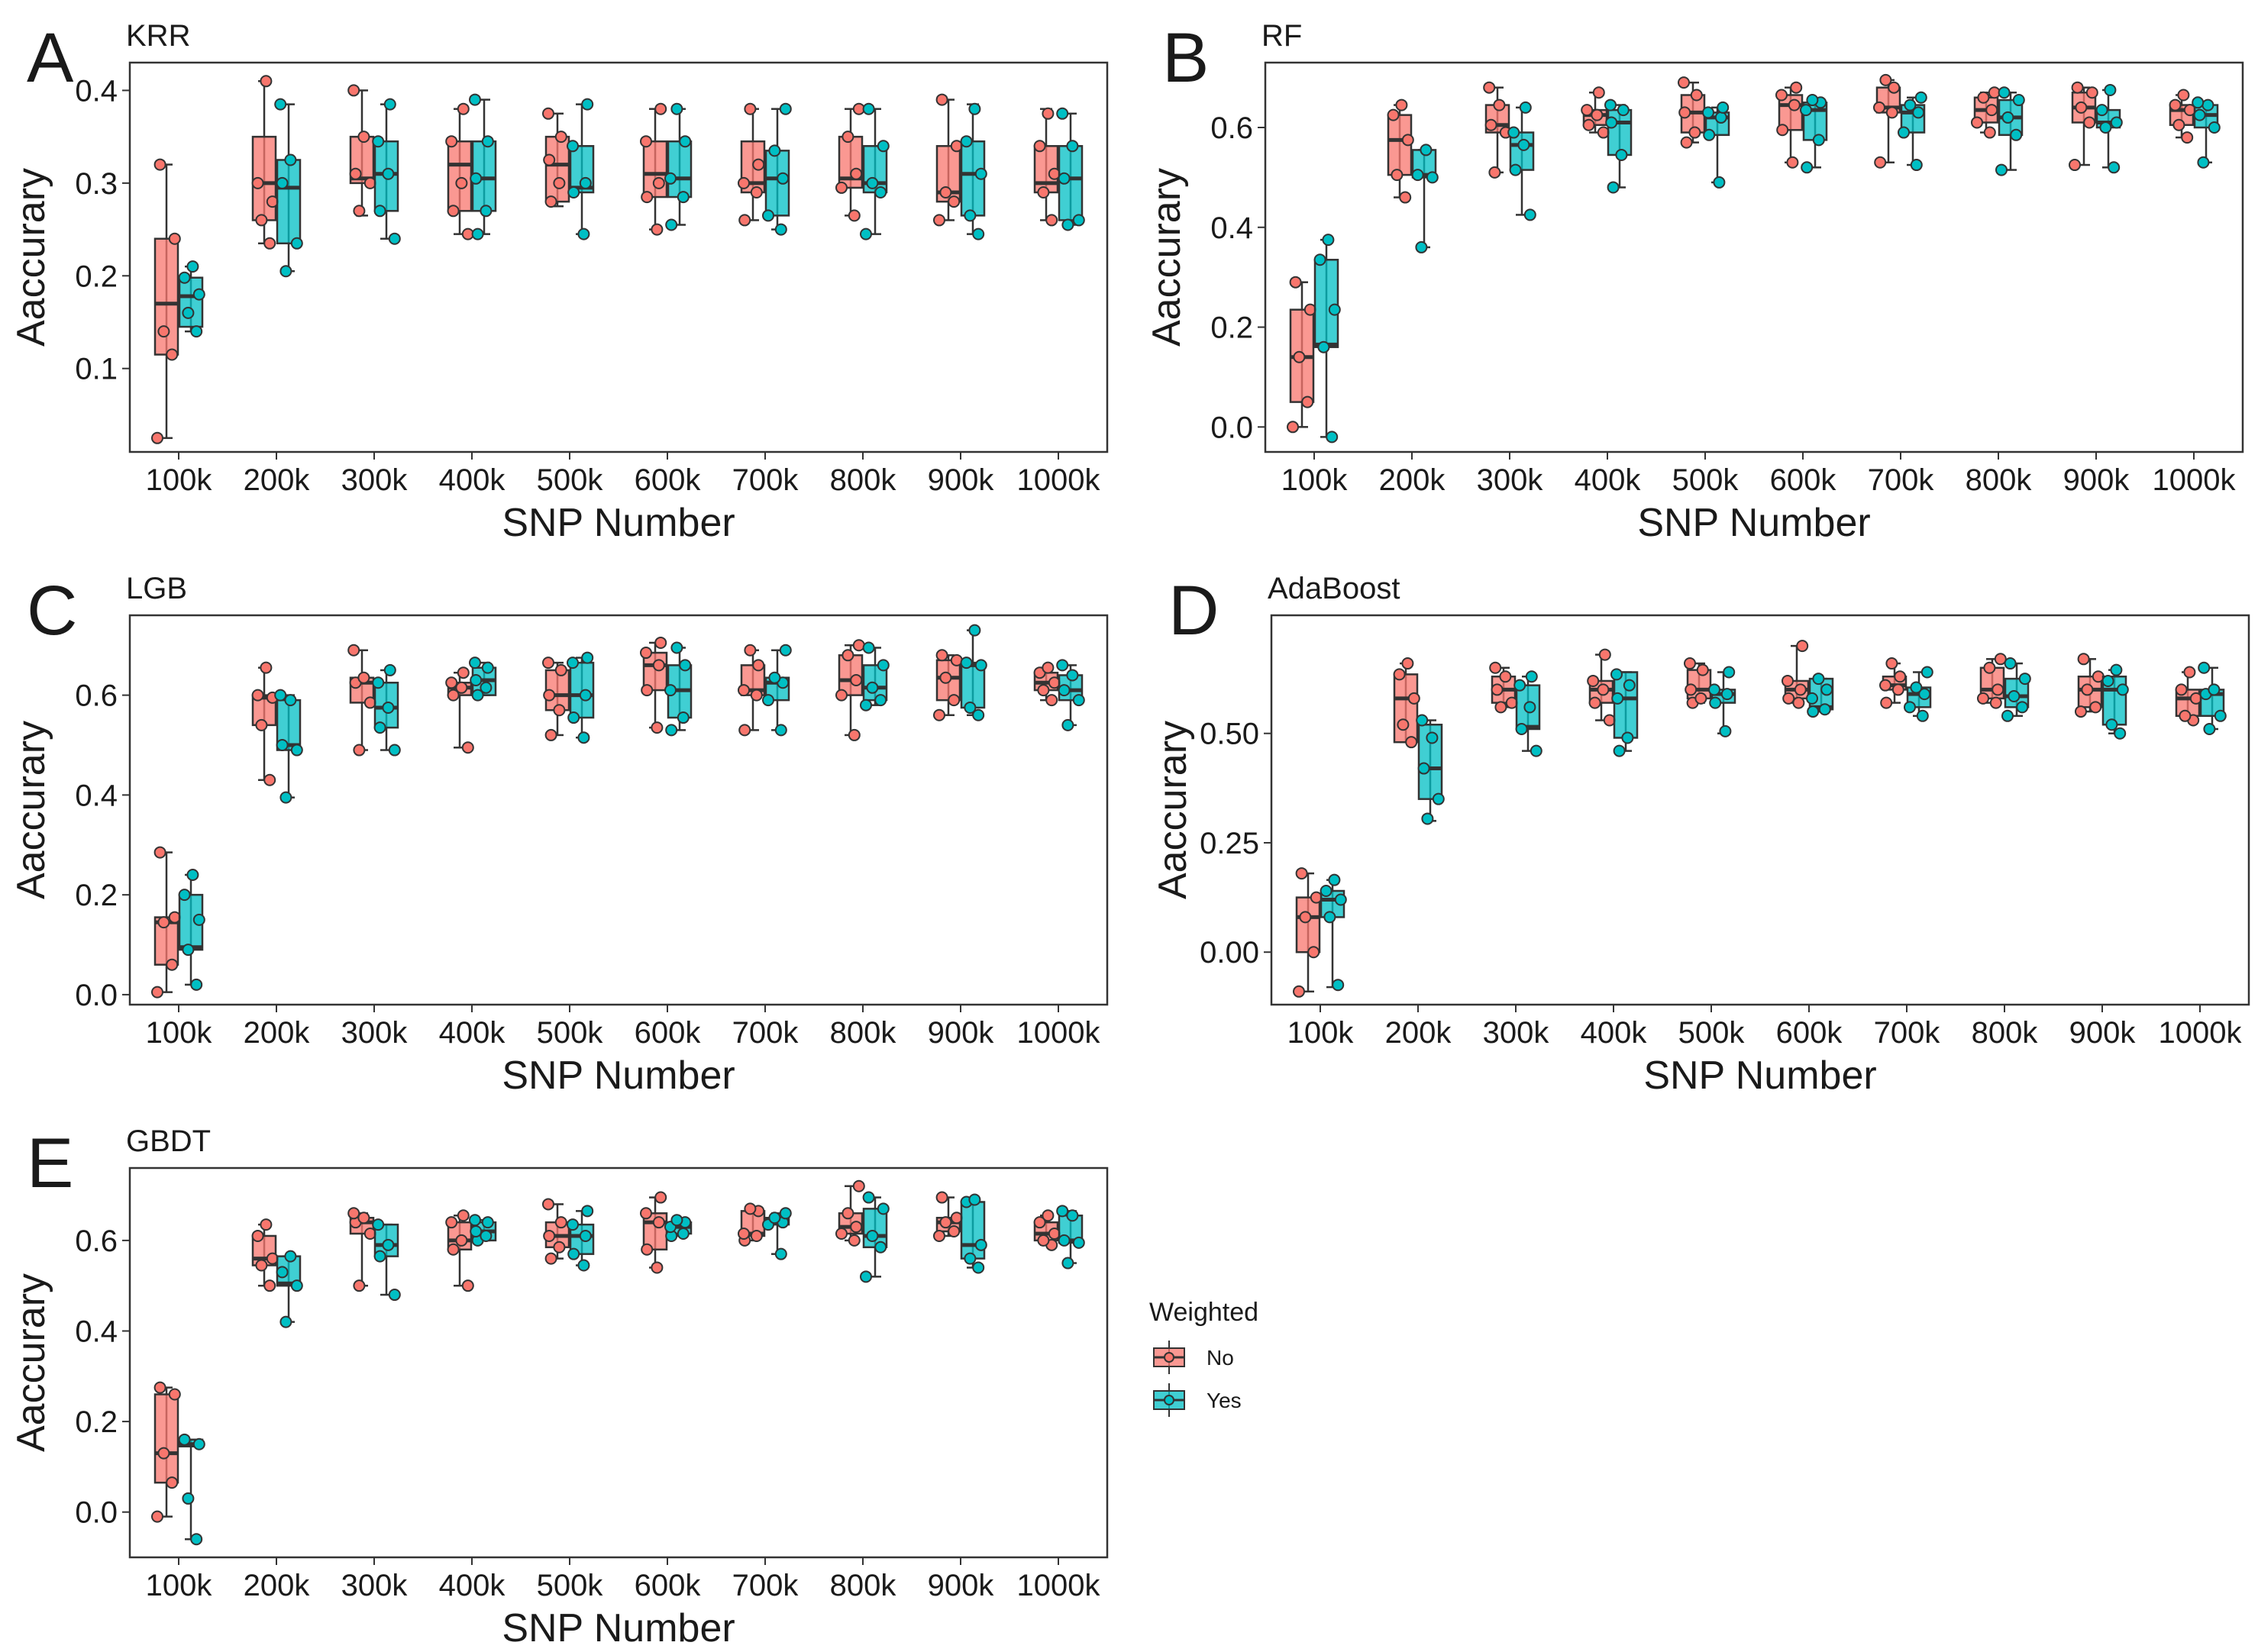 Image resolution: width=2258 pixels, height=1652 pixels. Describe the element at coordinates (581, 169) in the screenshot. I see `box-yes-500k` at that location.